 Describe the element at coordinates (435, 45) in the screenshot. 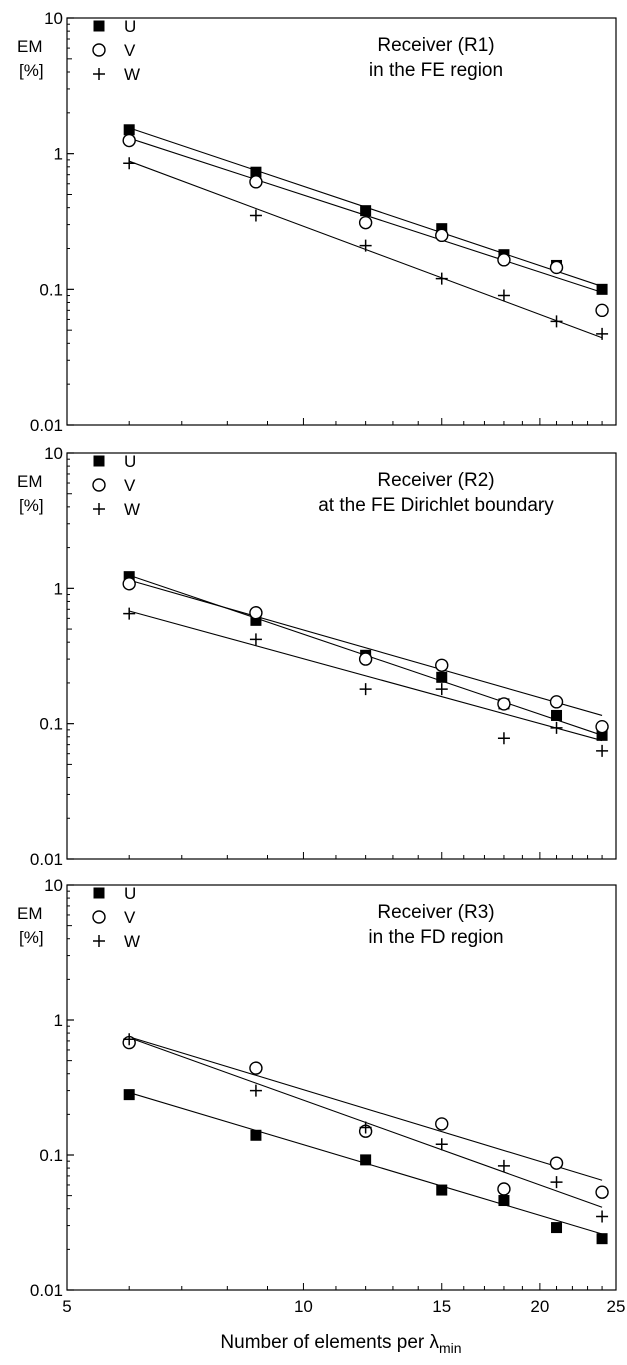

I see `chart-title: Receiver (R1)` at that location.